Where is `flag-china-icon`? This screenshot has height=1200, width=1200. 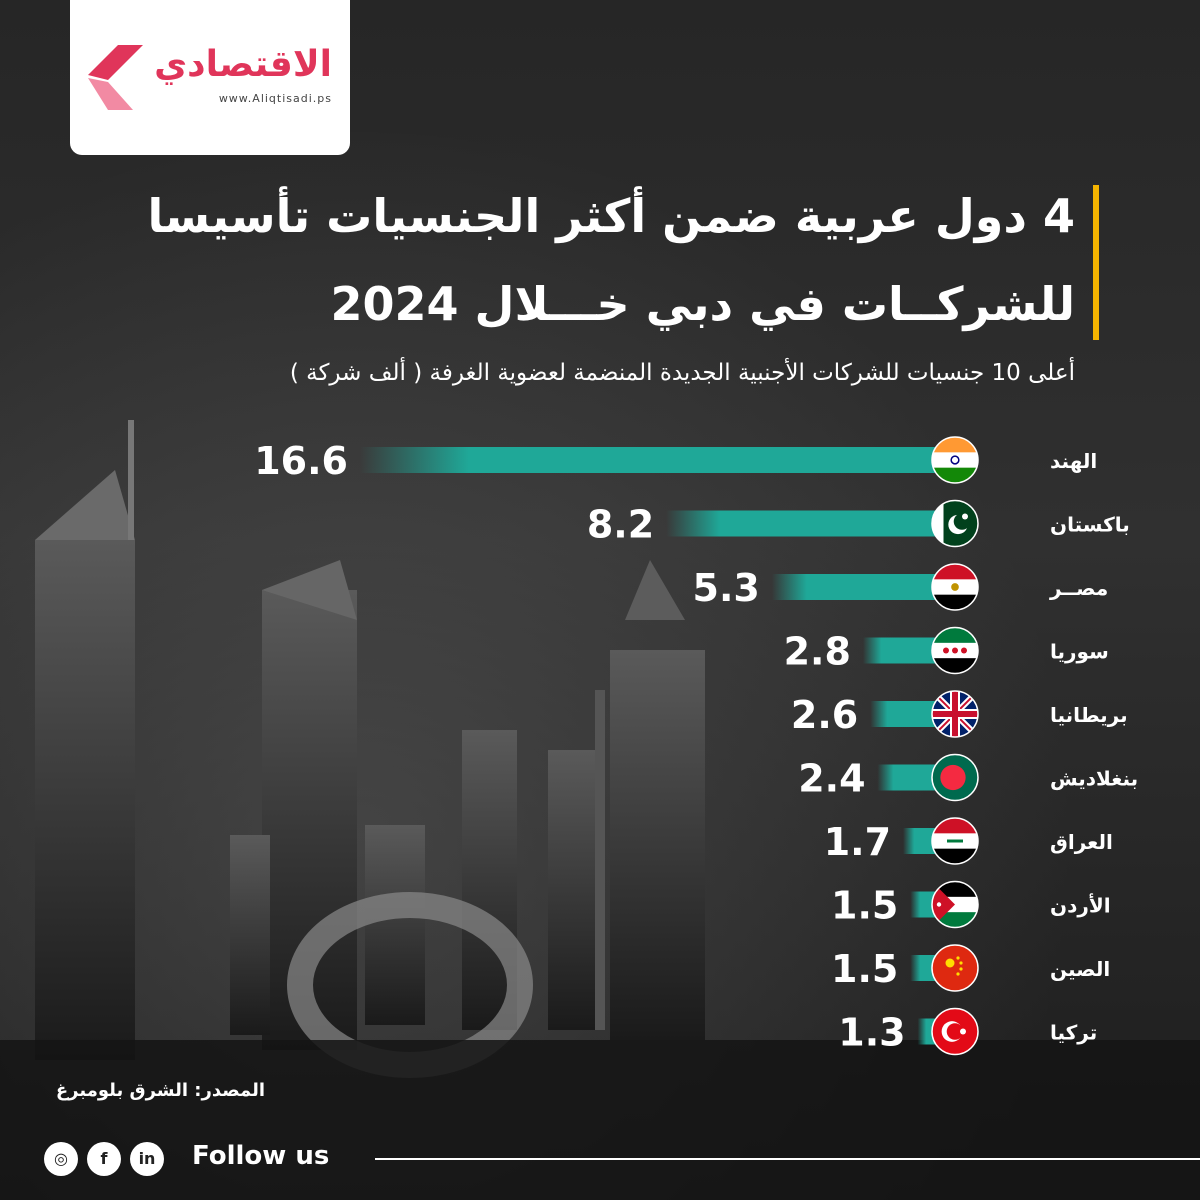
flag-china-icon is located at coordinates (955, 968).